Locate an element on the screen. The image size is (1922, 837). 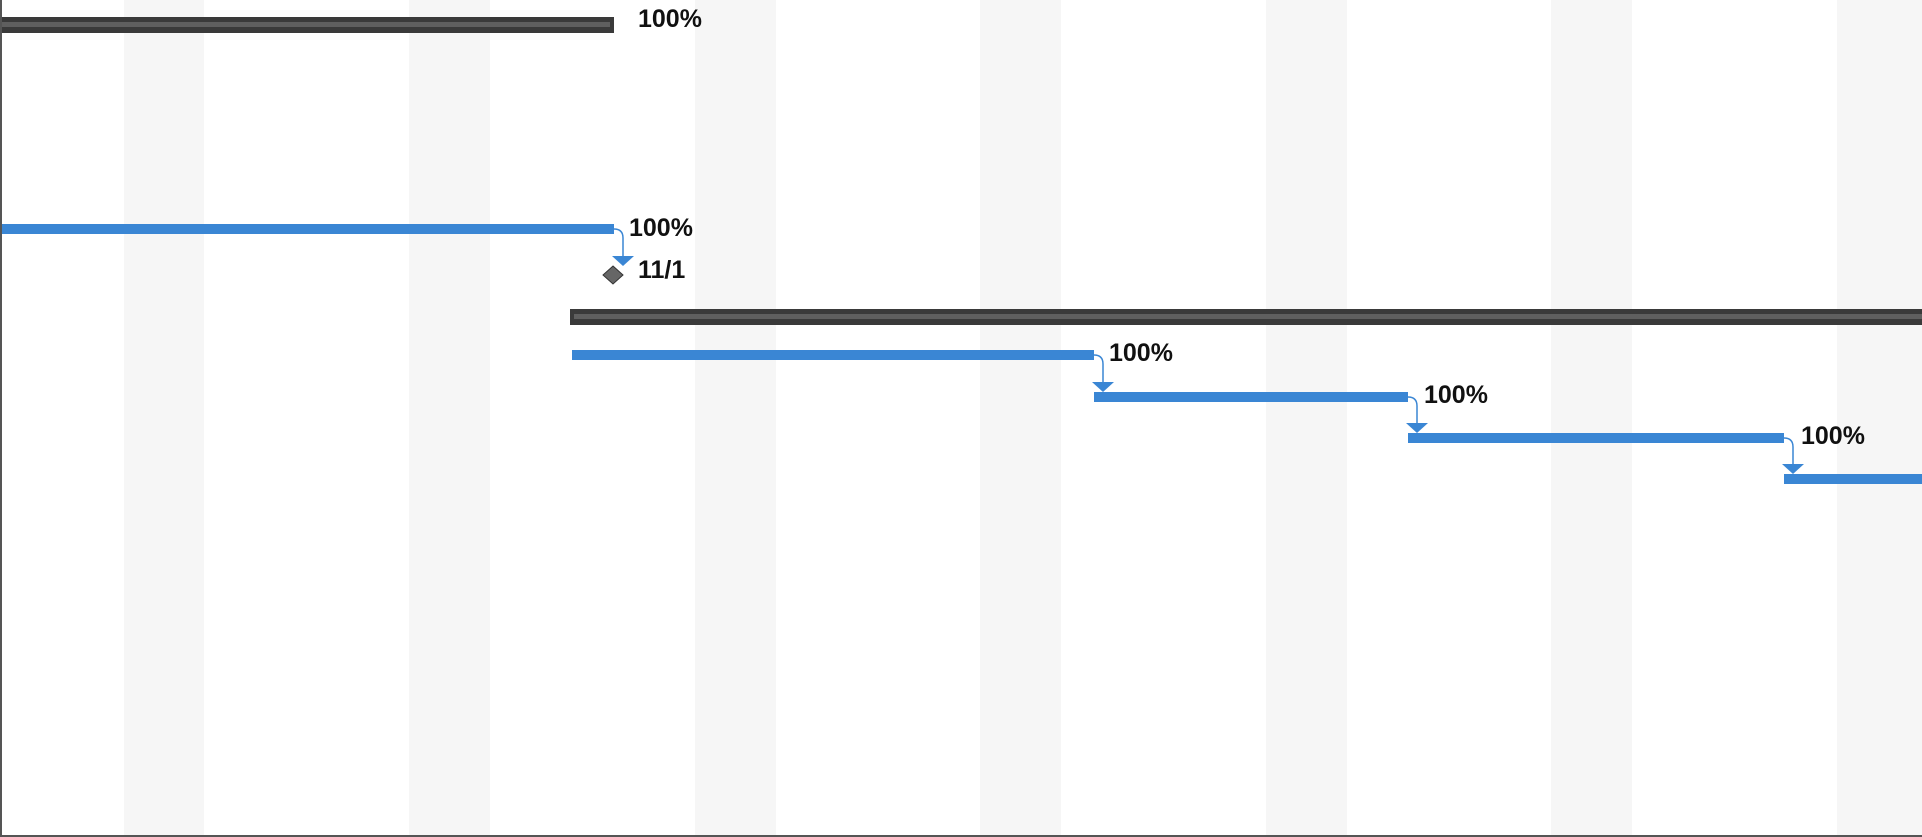
milestone-diamond is located at coordinates (613, 275).